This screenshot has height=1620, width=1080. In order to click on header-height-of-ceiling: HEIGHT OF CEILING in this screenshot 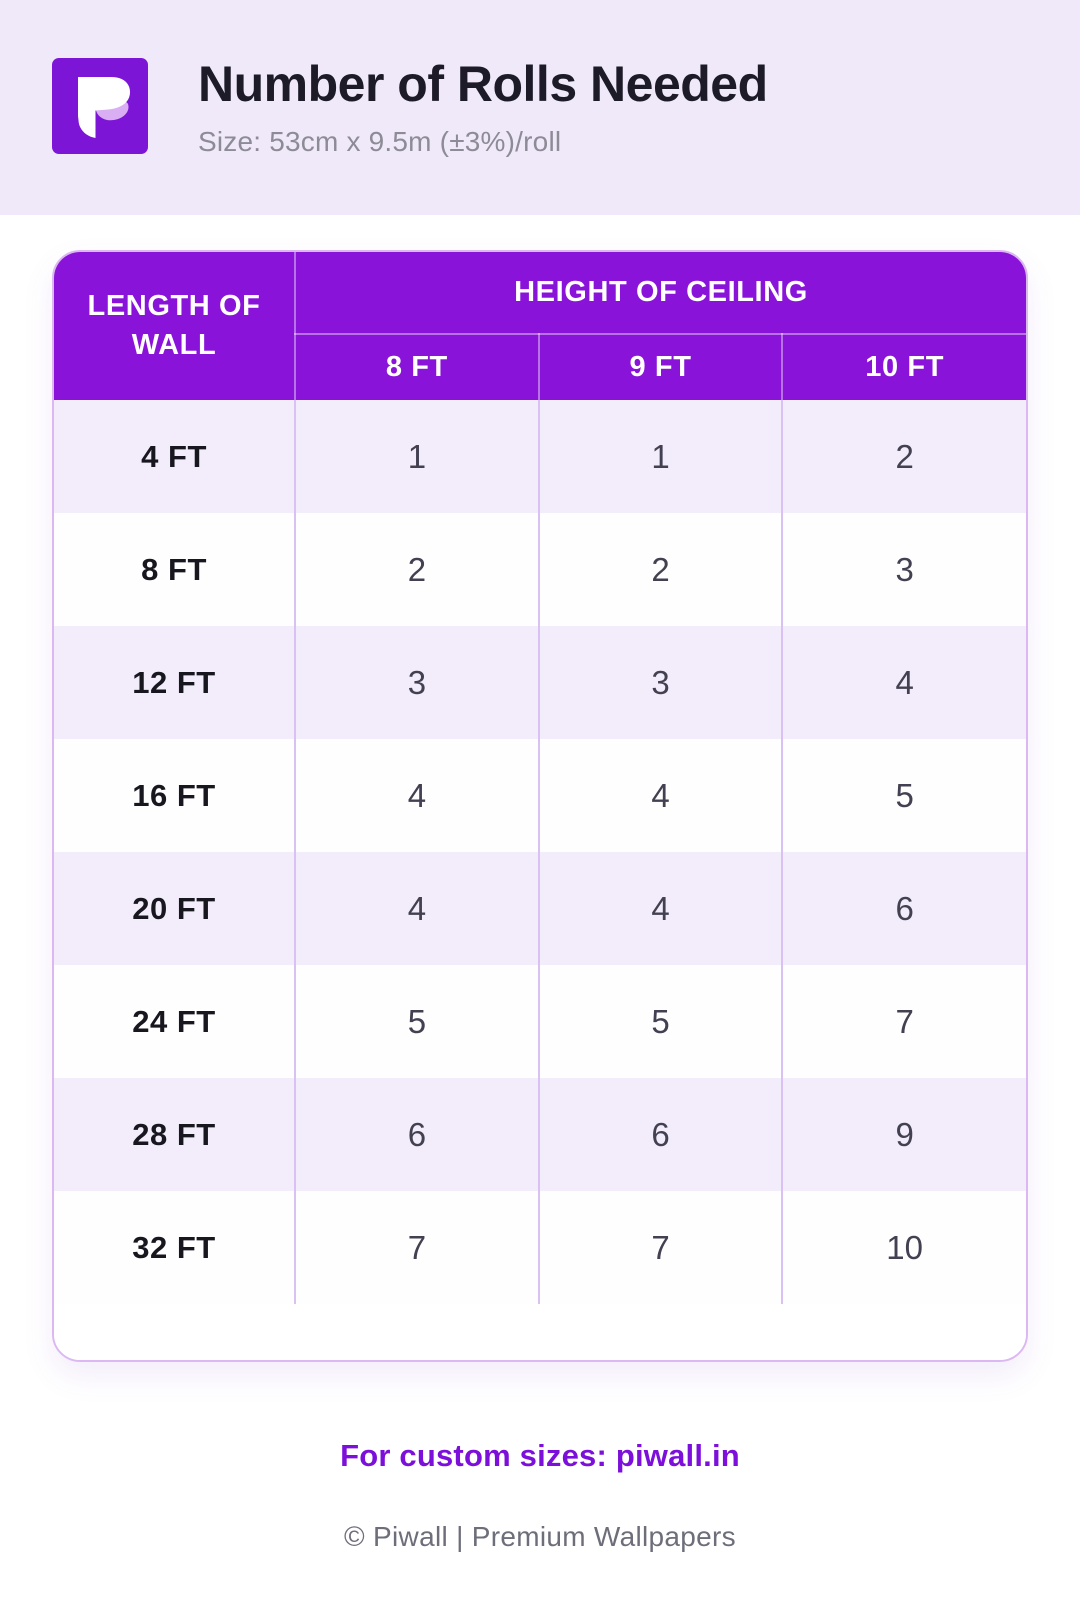, I will do `click(660, 293)`.